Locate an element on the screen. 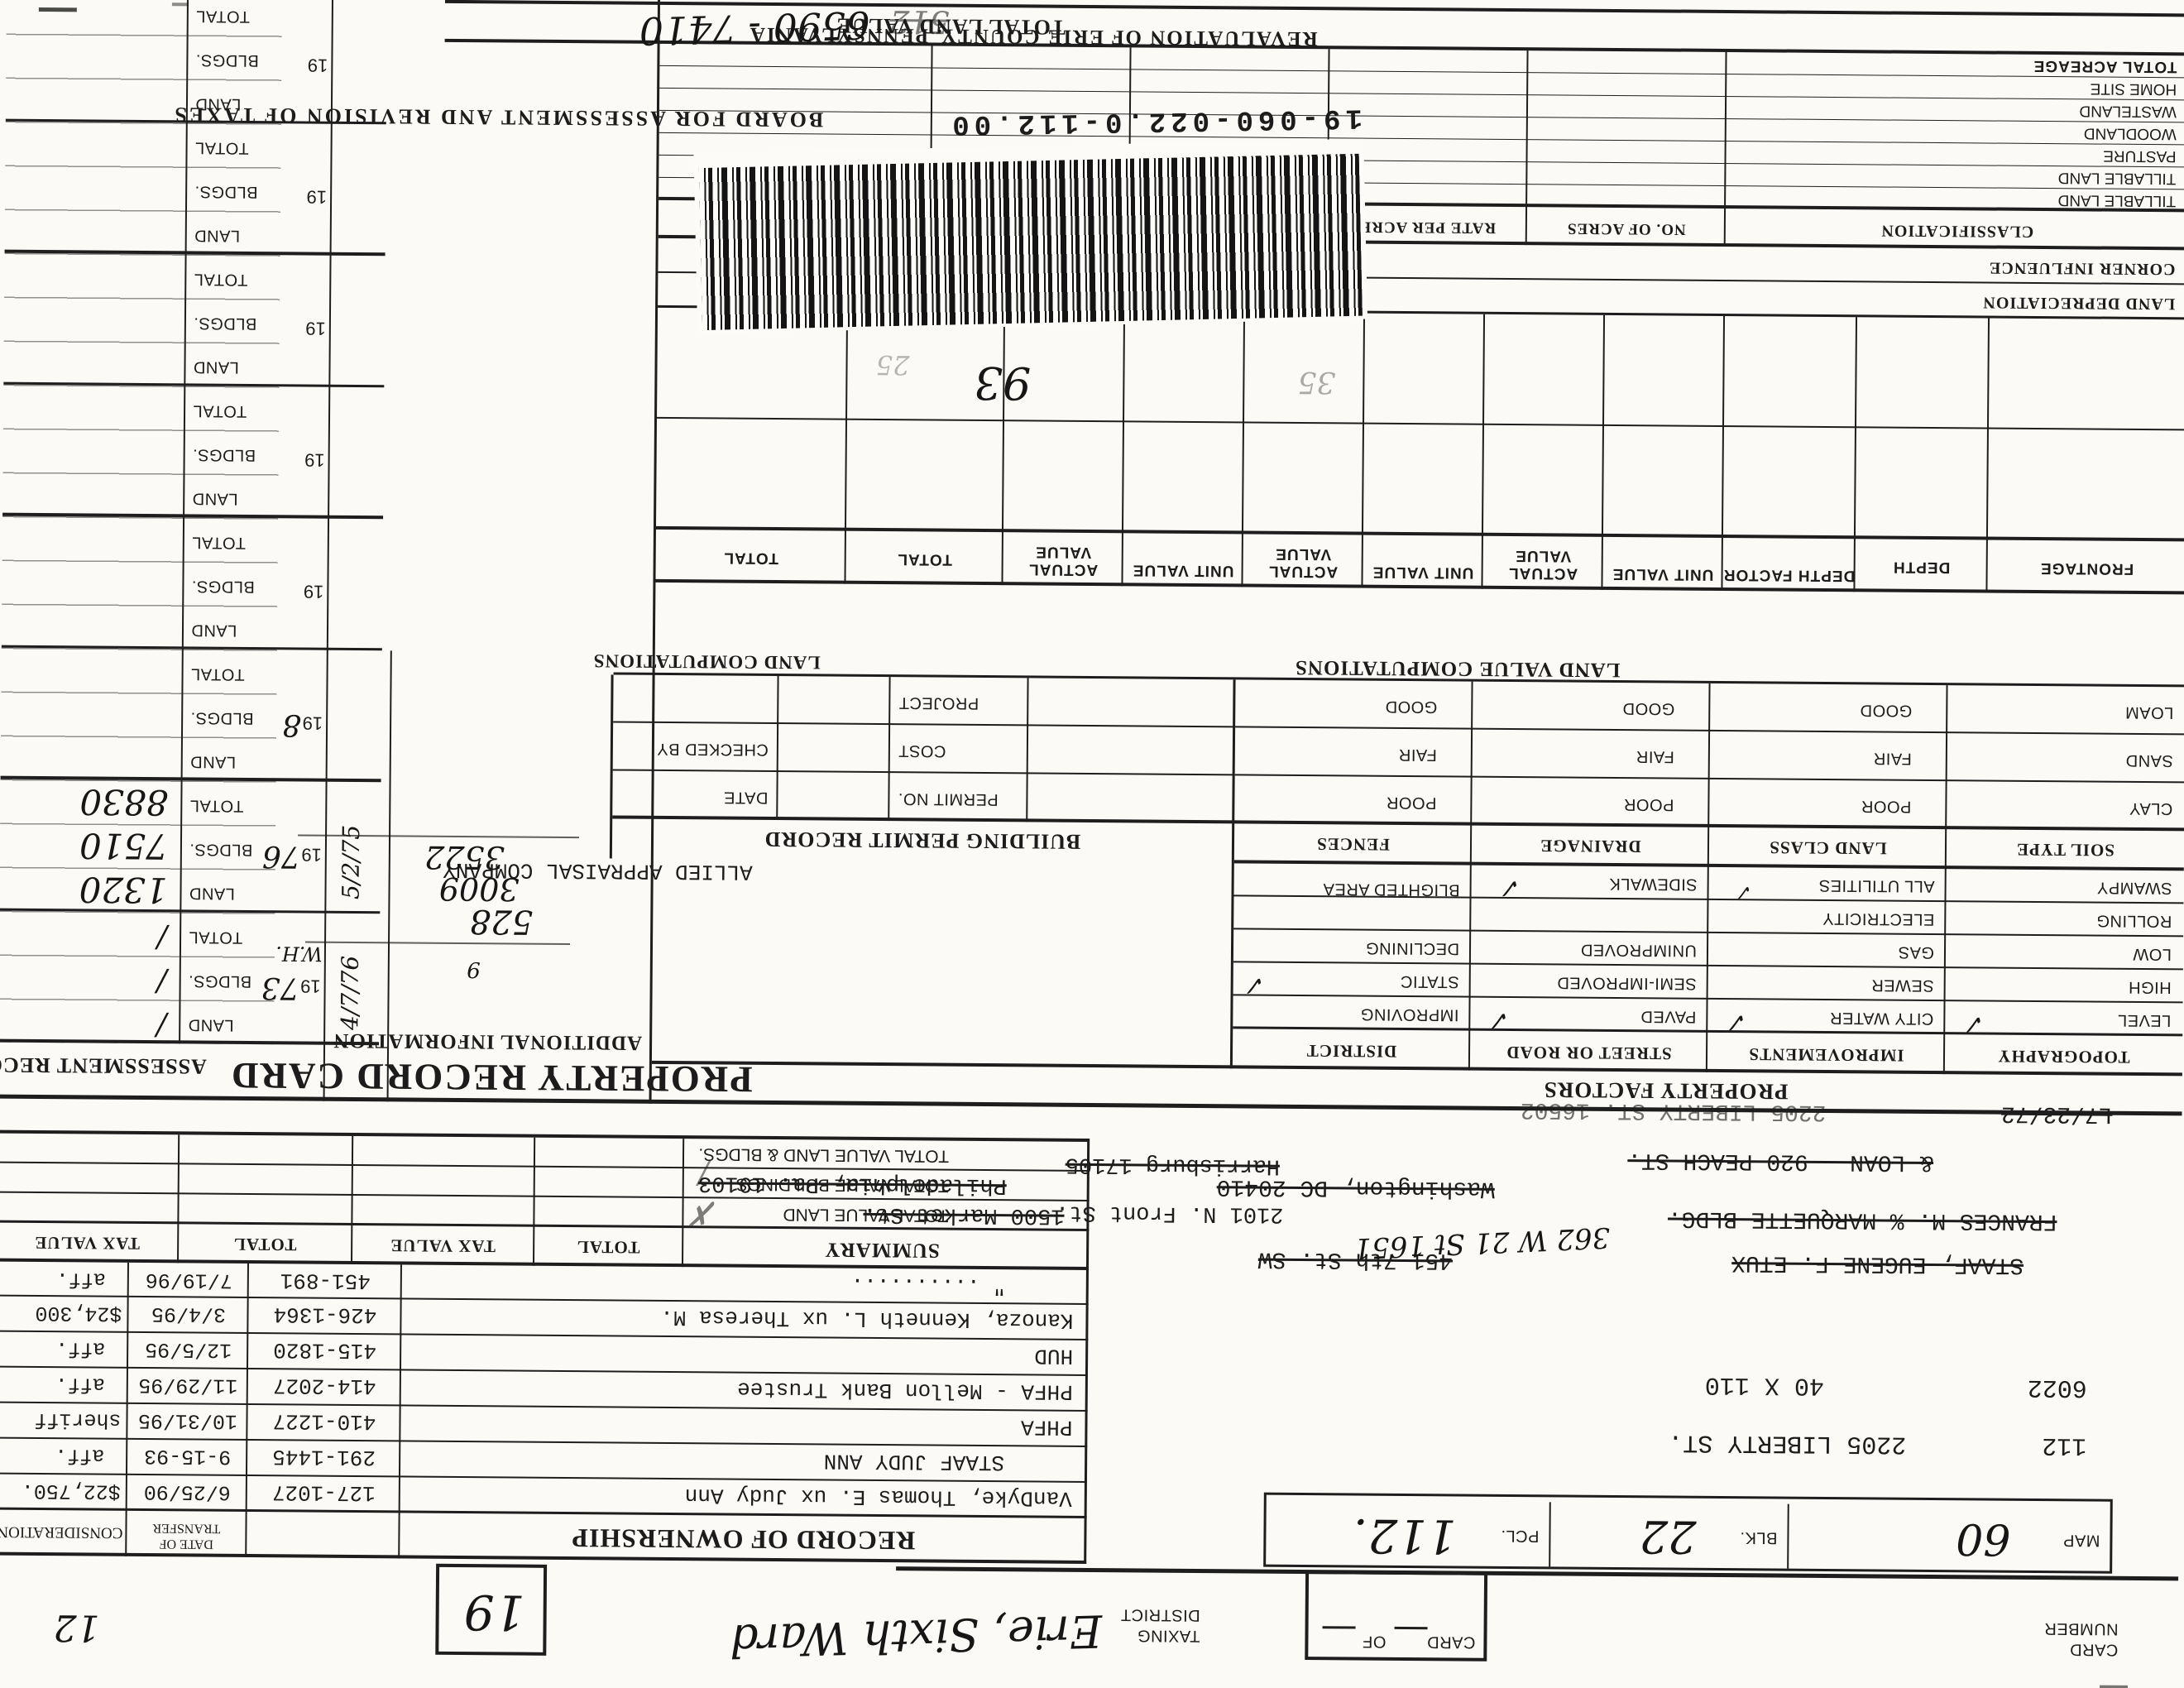 This screenshot has width=2184, height=1688. factor-label: SWAMPY is located at coordinates (2134, 888).